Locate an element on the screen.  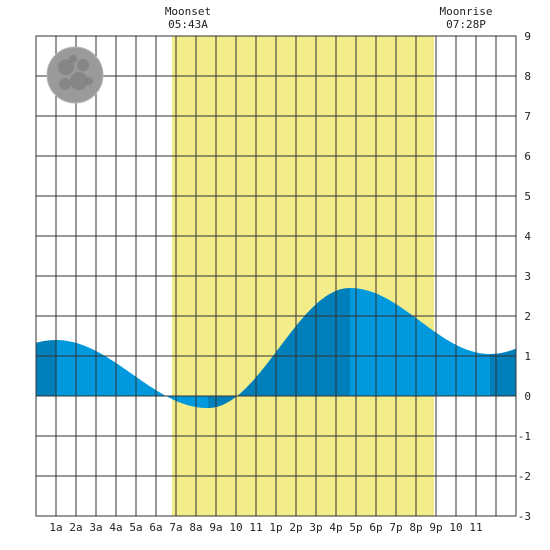
x-tick-label: 9a is located at coordinates (215, 527).